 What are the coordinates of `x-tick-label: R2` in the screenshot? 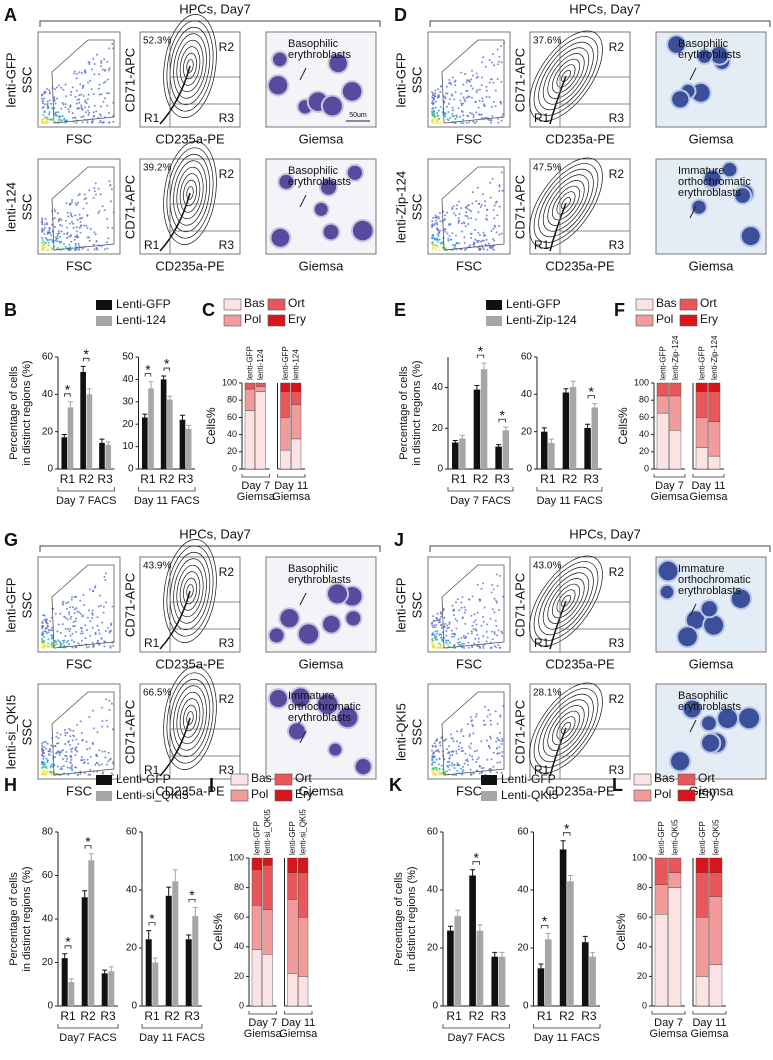 It's located at (167, 479).